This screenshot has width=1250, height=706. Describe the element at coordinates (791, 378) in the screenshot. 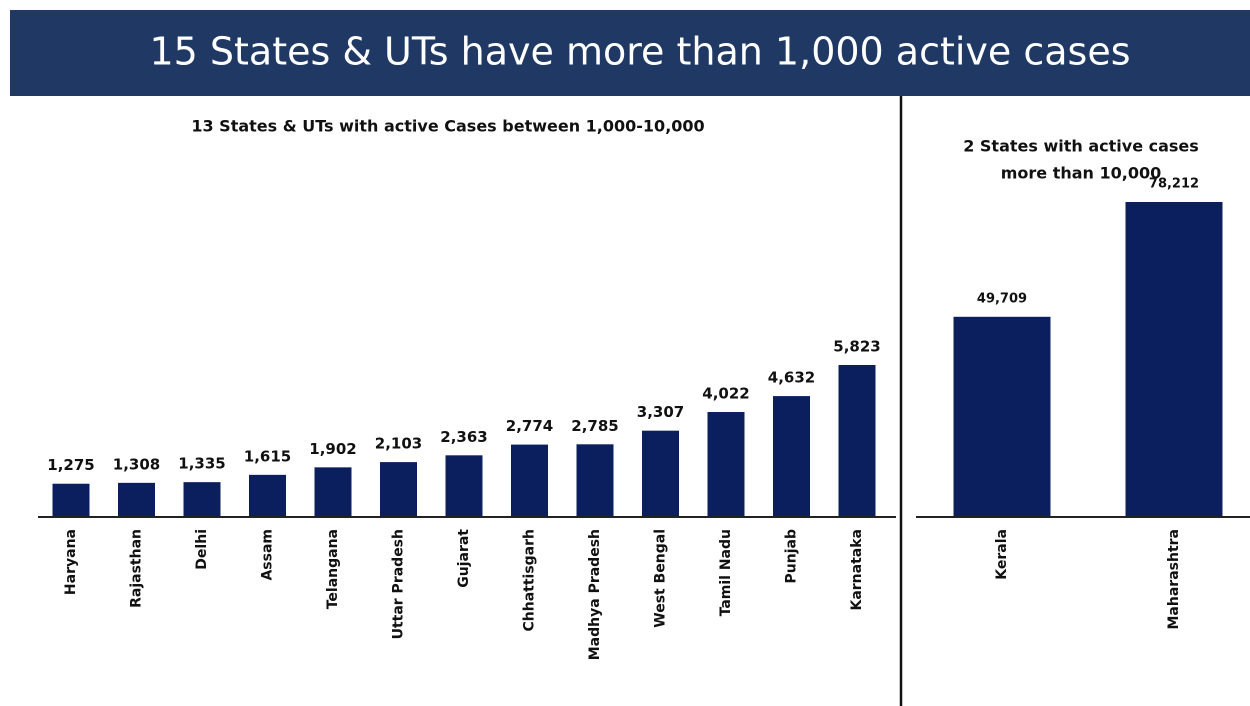

I see `value-label: 4,632` at that location.